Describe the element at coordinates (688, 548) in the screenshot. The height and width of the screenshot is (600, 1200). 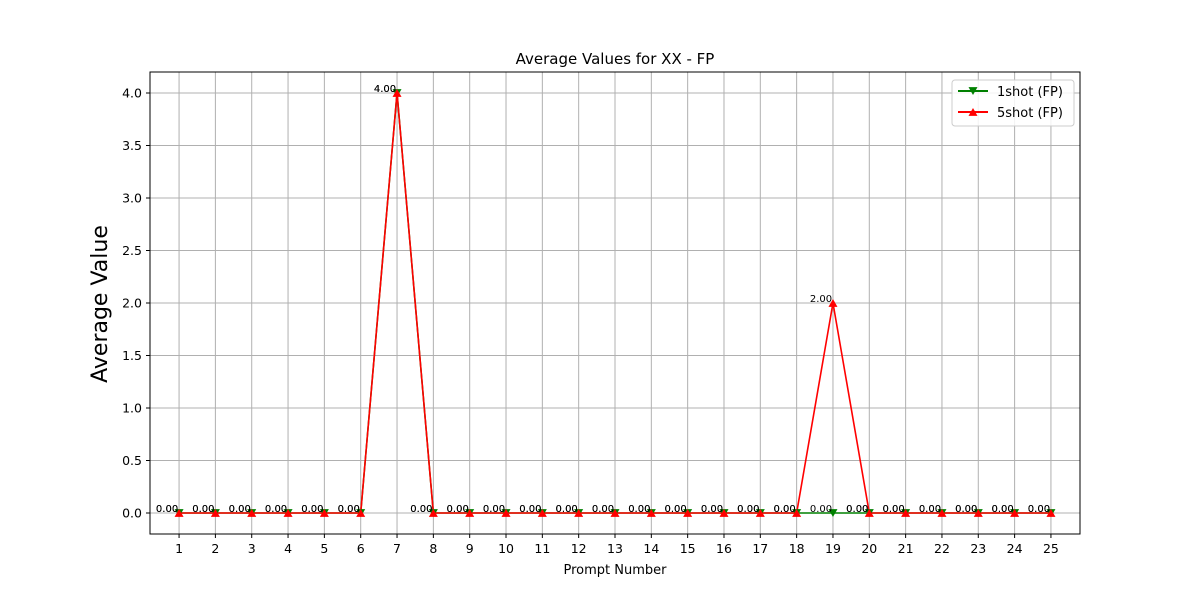
I see `x-tick-label: 15` at that location.